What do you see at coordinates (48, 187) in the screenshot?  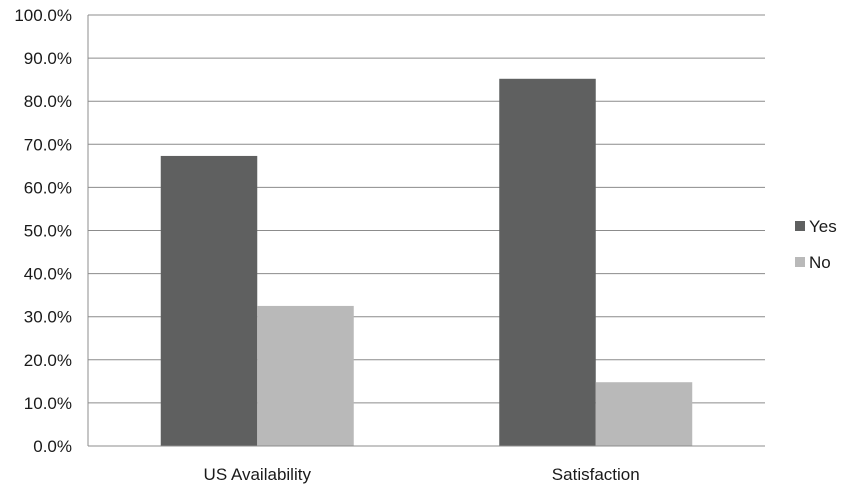 I see `y-tick-label: 60.0%` at bounding box center [48, 187].